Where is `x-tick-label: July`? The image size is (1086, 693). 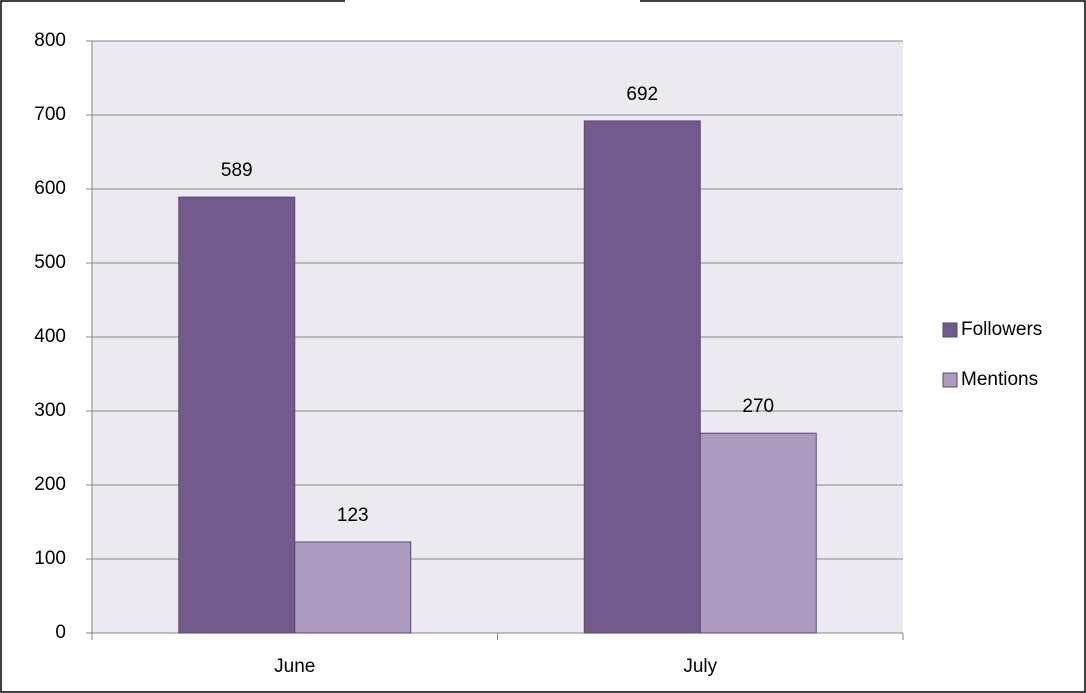
x-tick-label: July is located at coordinates (700, 666).